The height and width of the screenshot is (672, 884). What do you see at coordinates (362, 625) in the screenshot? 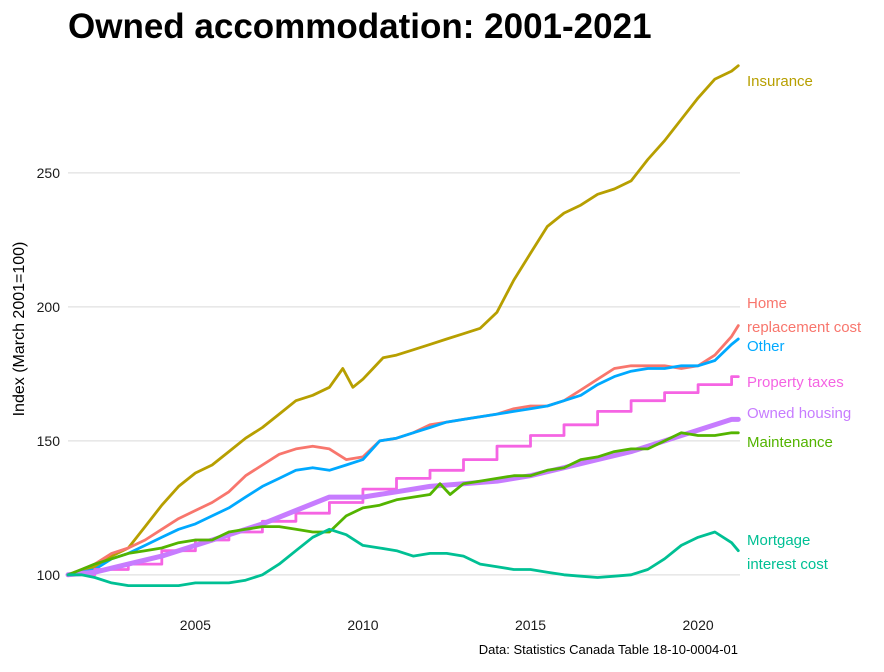
I see `x-tick-label: 2010` at bounding box center [362, 625].